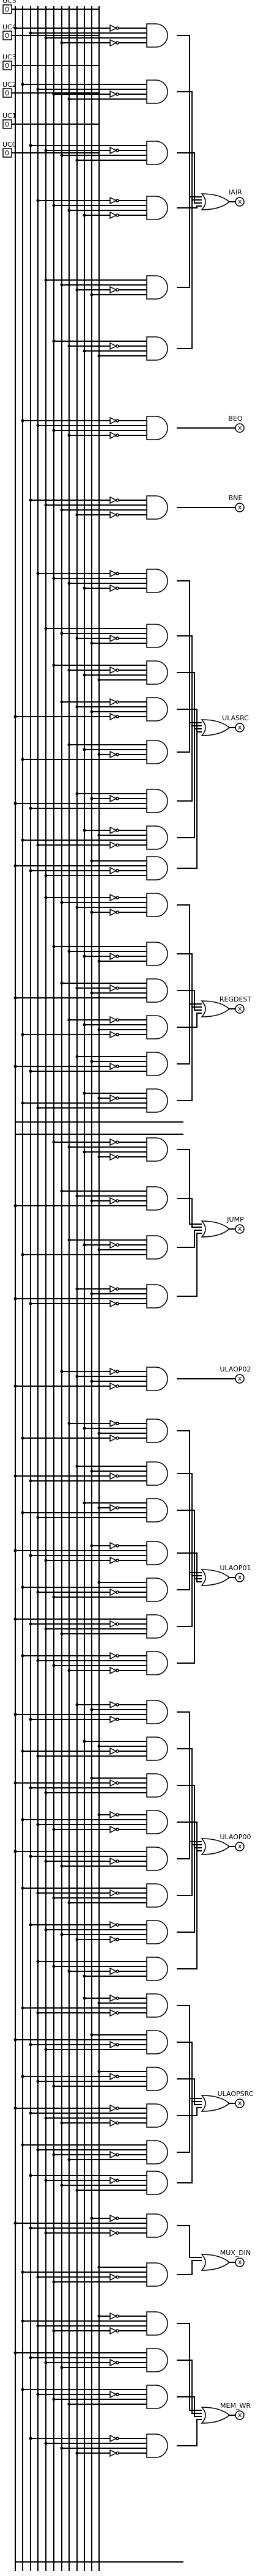  Describe the element at coordinates (235, 2406) in the screenshot. I see `output-label: MEM_WR` at that location.